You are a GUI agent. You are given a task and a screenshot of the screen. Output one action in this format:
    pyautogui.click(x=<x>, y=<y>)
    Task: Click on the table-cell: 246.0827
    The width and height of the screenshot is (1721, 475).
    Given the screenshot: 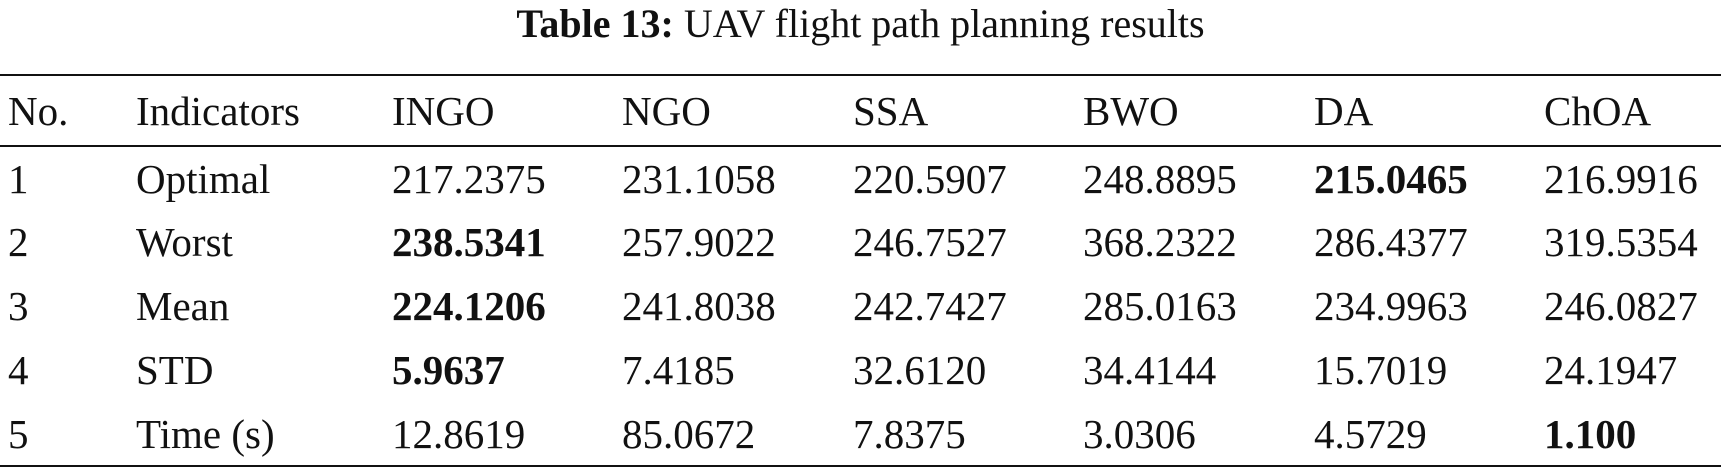 What is the action you would take?
    pyautogui.click(x=1621, y=306)
    